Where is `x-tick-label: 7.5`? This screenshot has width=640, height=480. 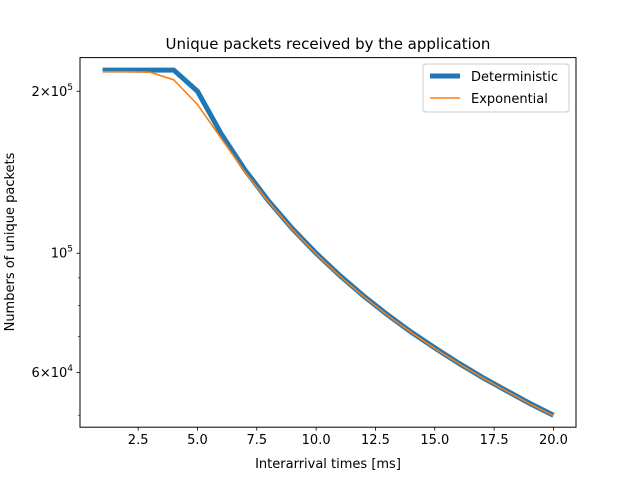 x-tick-label: 7.5 is located at coordinates (256, 440).